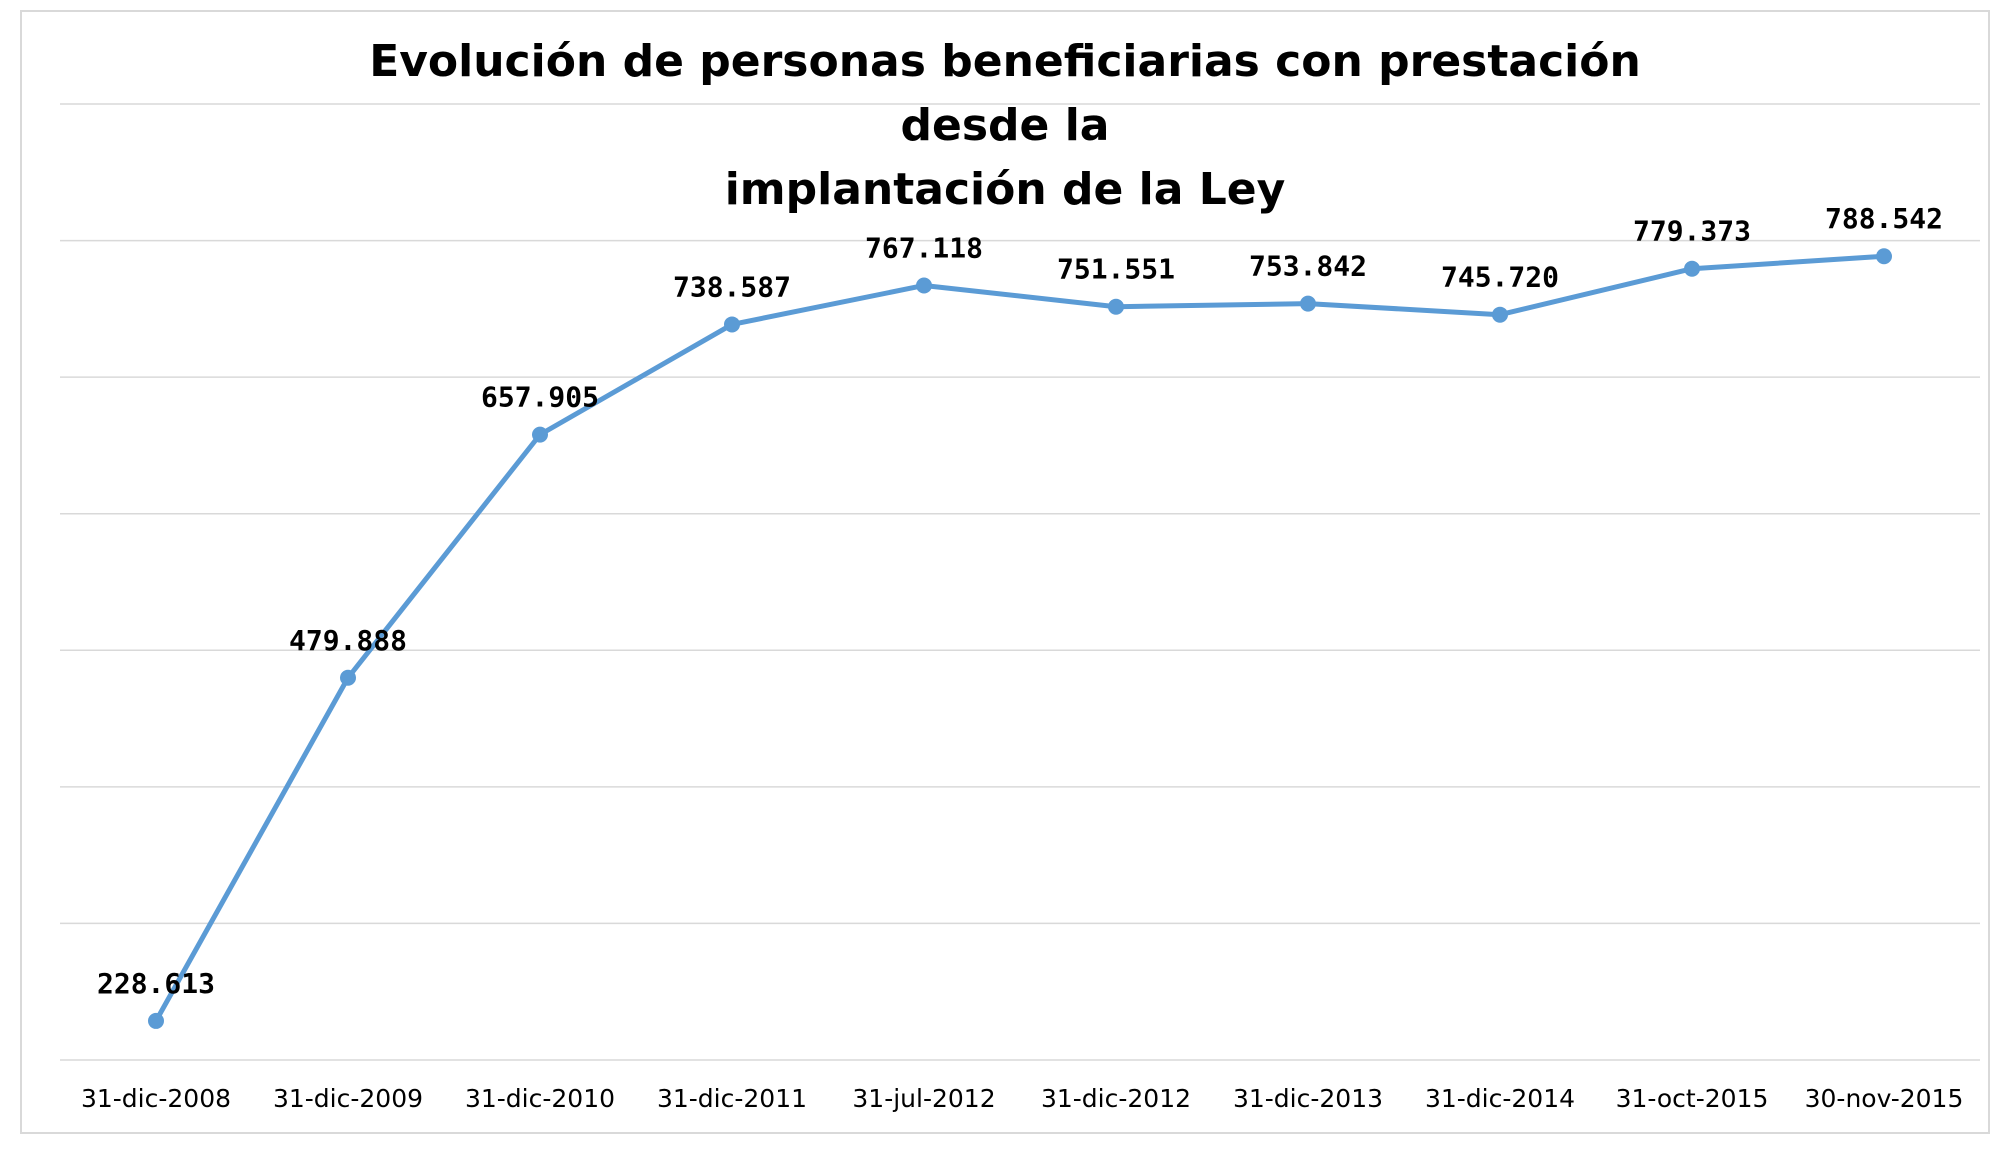 The width and height of the screenshot is (2011, 1154). What do you see at coordinates (1884, 218) in the screenshot?
I see `data-label: 788.542` at bounding box center [1884, 218].